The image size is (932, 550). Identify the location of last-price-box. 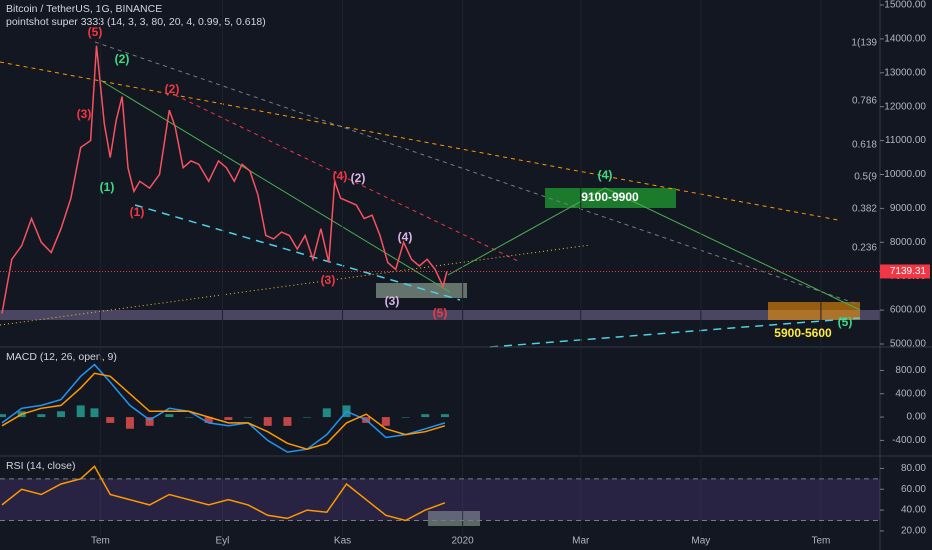
(905, 271).